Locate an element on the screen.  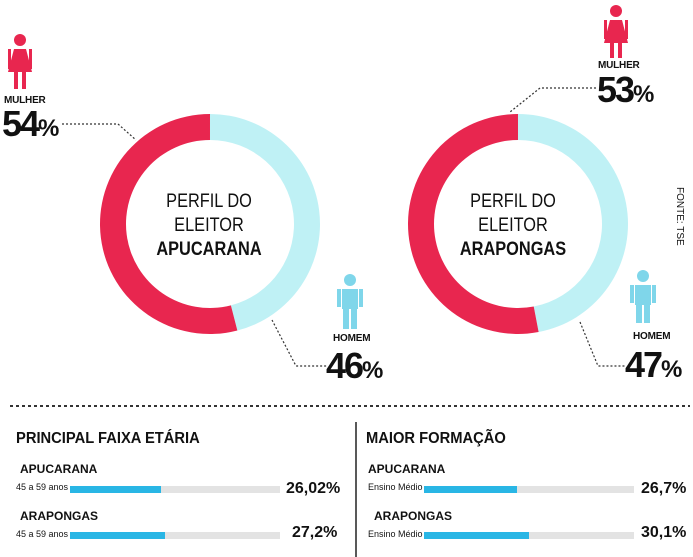
section-title-faixa: PRINCIPAL FAIXA ETÁRIA is located at coordinates (108, 438).